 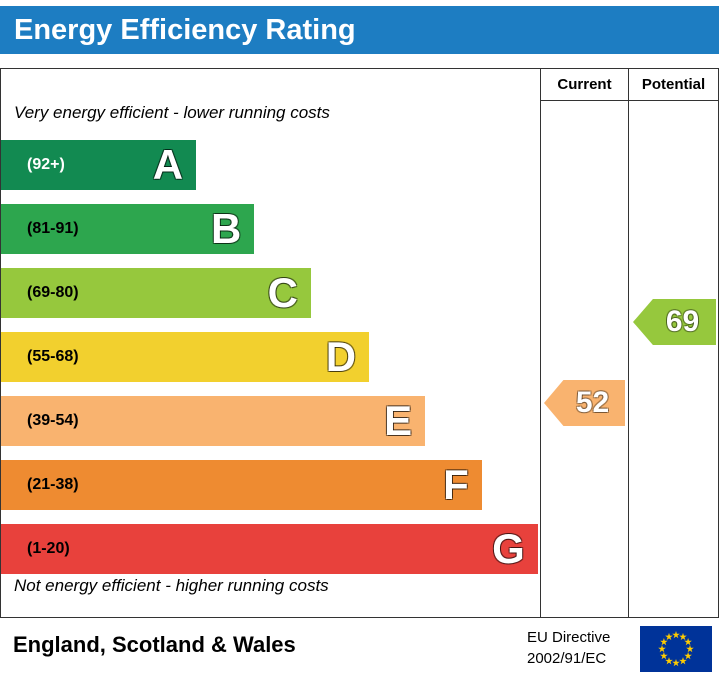 I want to click on current-rating-arrow: 52, so click(x=584, y=403).